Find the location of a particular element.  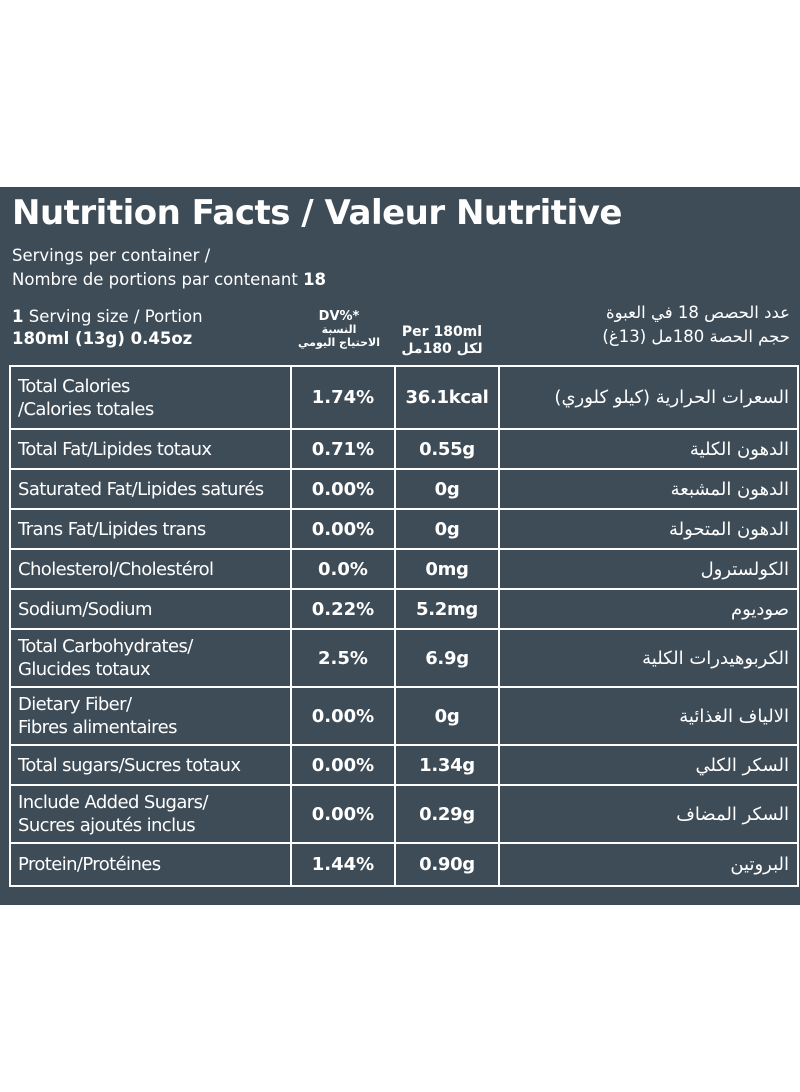

daily-value-cell: 1.74% is located at coordinates (343, 397).